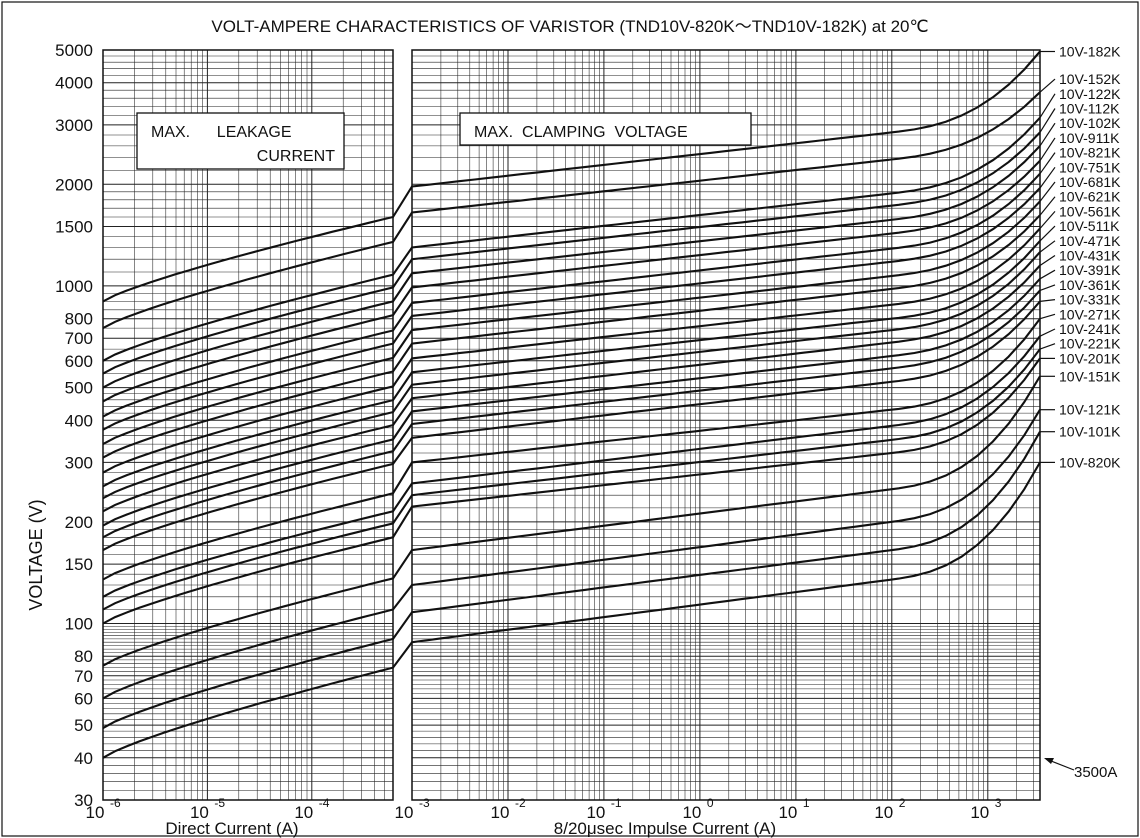 Image resolution: width=1140 pixels, height=838 pixels. What do you see at coordinates (1089, 138) in the screenshot?
I see `series-label: 10V-911K` at bounding box center [1089, 138].